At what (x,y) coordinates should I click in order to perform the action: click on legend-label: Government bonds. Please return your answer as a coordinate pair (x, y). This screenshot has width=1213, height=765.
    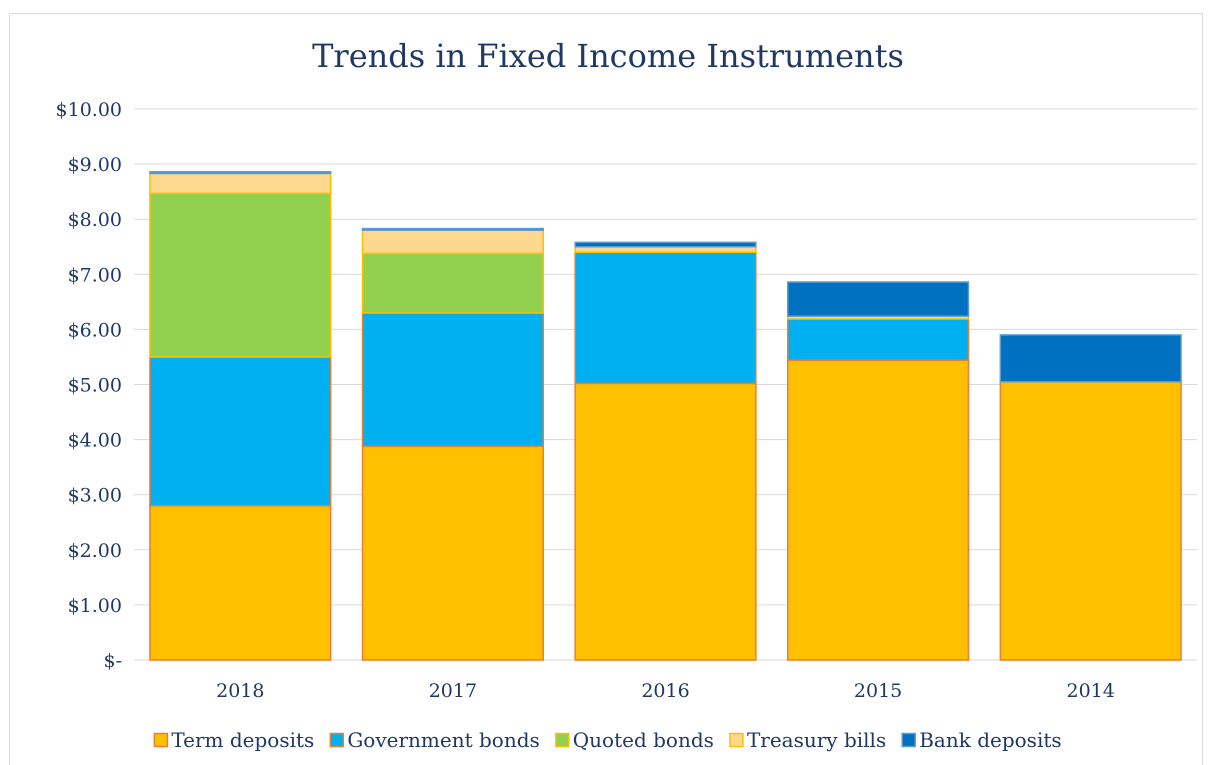
    Looking at the image, I should click on (443, 740).